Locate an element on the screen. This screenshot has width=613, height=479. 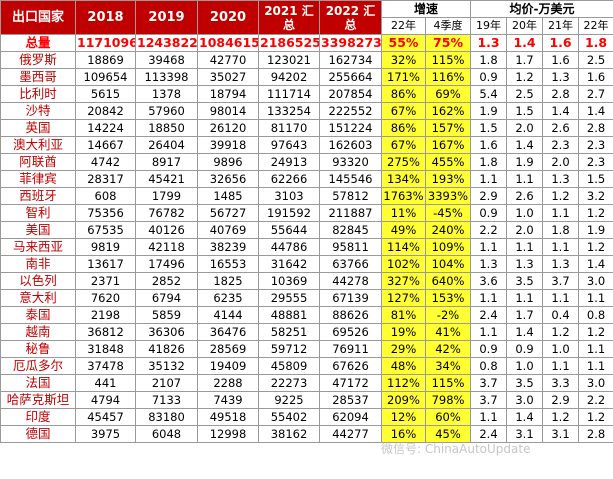
price-19: 3.6 is located at coordinates (489, 281).